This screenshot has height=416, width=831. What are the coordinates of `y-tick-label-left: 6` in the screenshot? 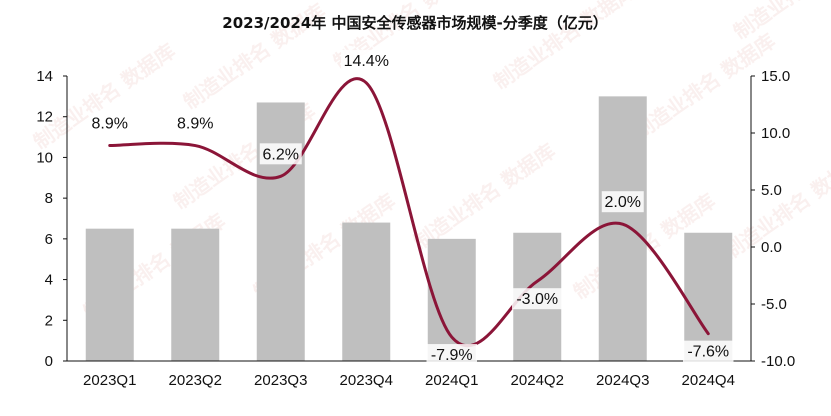 It's located at (49, 239).